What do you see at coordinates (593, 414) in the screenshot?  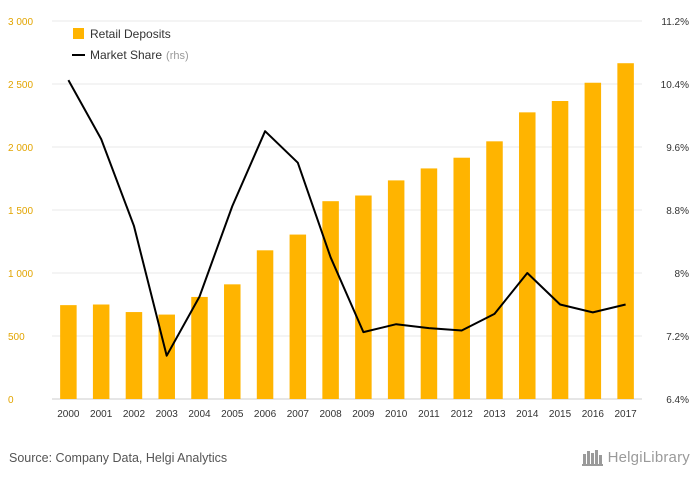 I see `x-tick-label: 2016` at bounding box center [593, 414].